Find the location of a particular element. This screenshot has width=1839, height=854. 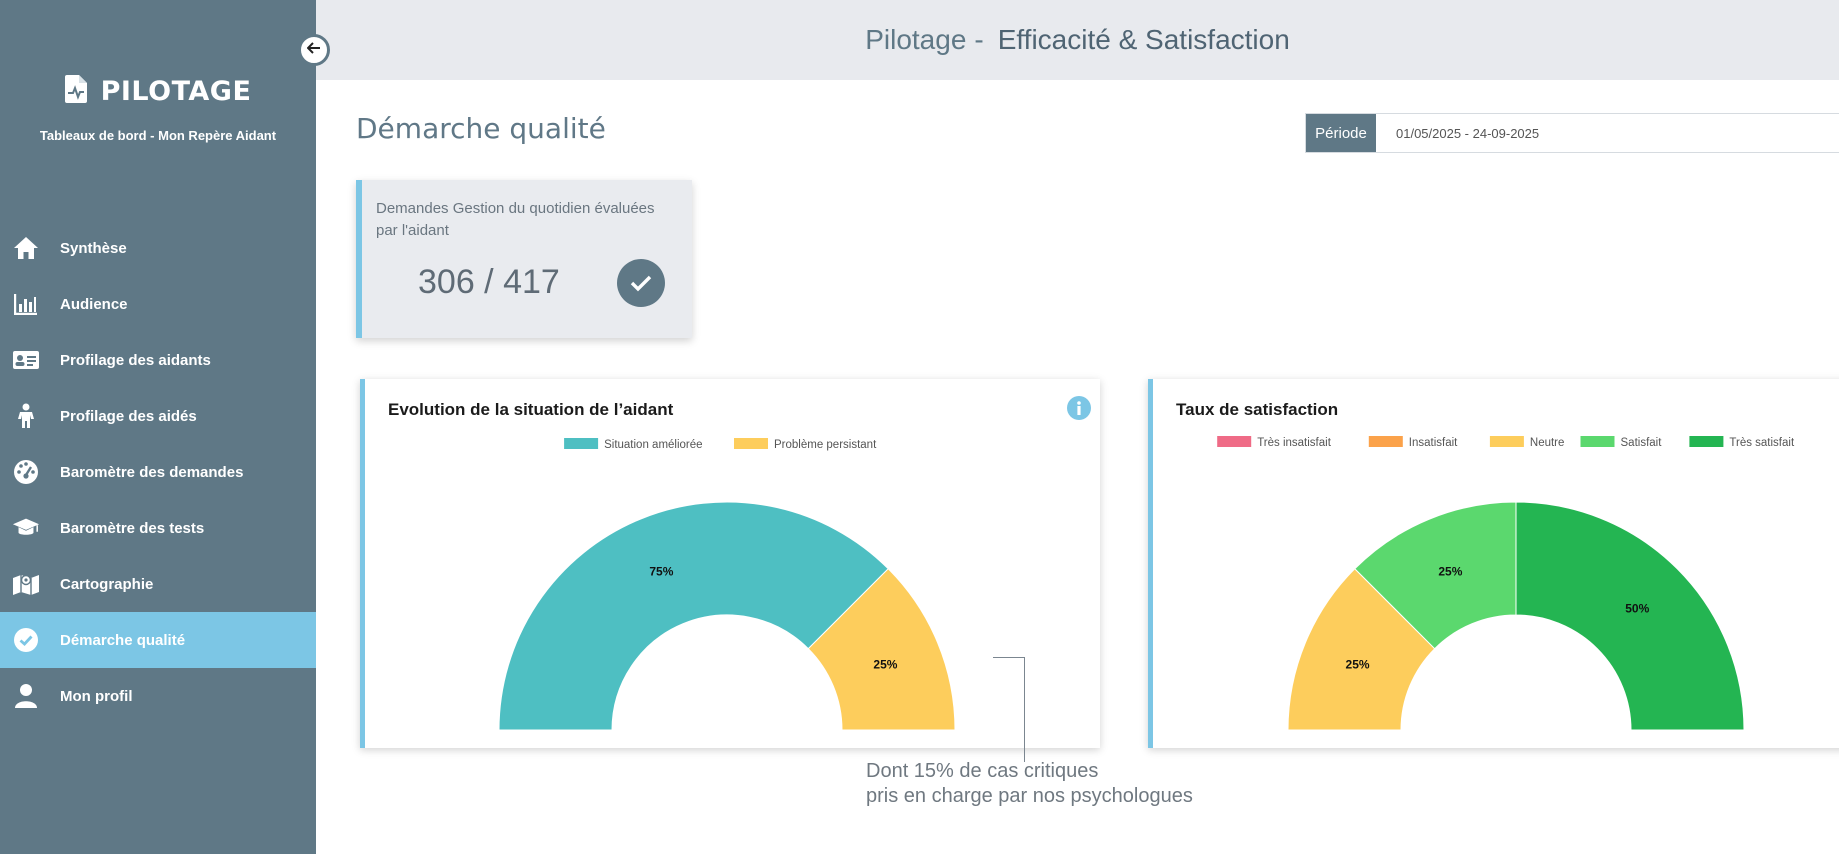

id-card-icon is located at coordinates (26, 360).